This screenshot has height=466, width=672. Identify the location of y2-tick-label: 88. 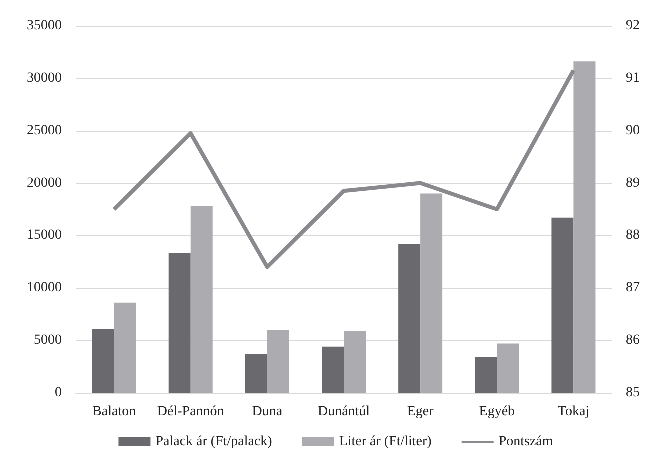
(633, 236).